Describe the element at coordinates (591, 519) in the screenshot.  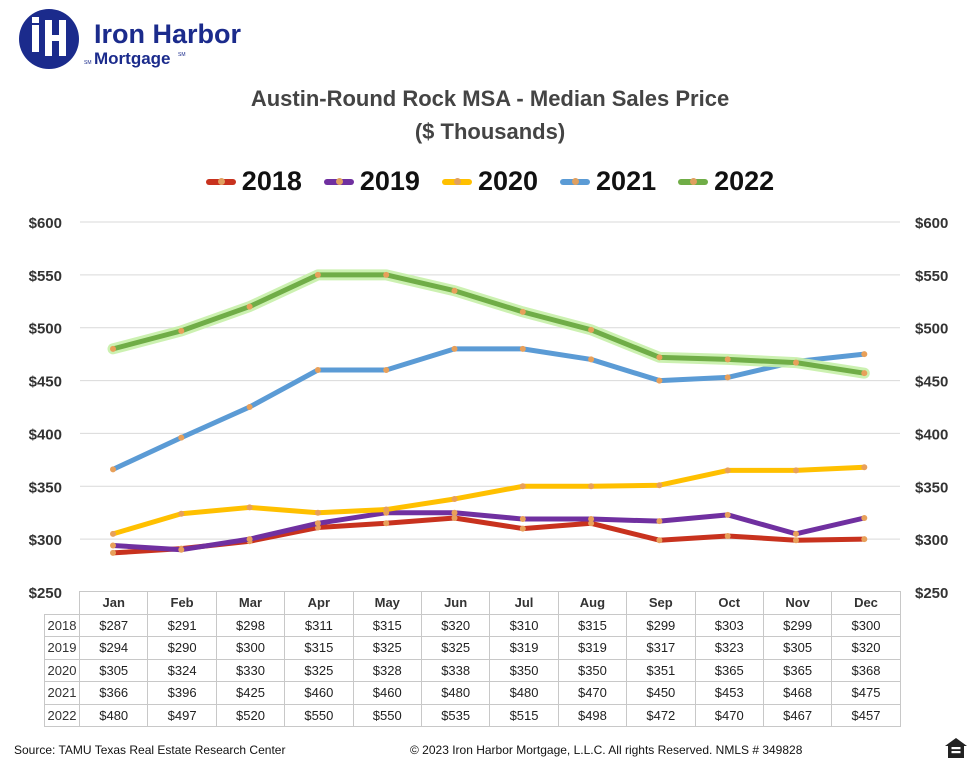
I see `data-point-2019-Aug` at that location.